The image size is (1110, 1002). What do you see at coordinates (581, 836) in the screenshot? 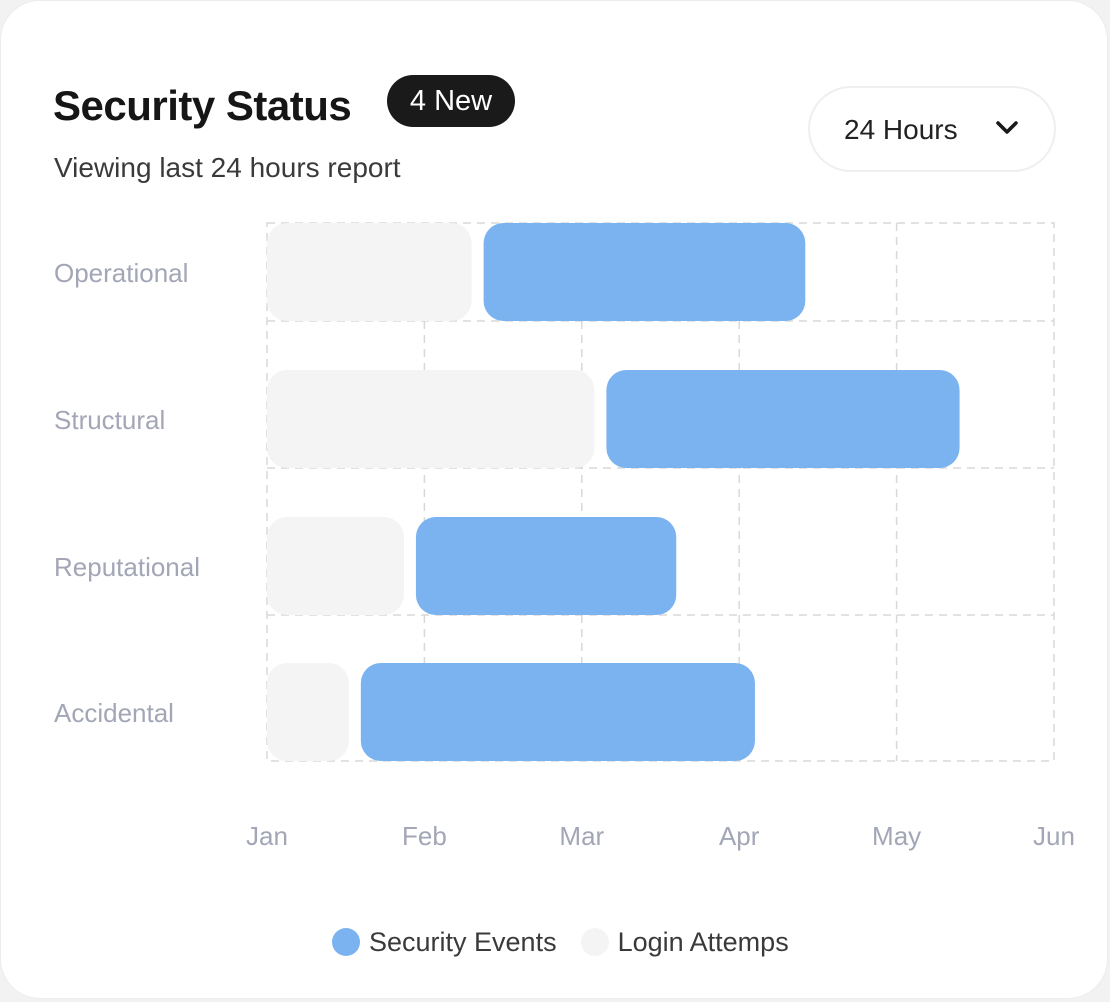
I see `x-tick-mar: Mar` at bounding box center [581, 836].